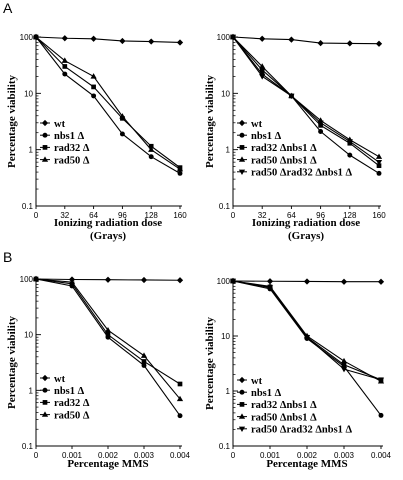 The image size is (403, 480). Describe the element at coordinates (180, 455) in the screenshot. I see `x-tick-label: 0.004` at that location.